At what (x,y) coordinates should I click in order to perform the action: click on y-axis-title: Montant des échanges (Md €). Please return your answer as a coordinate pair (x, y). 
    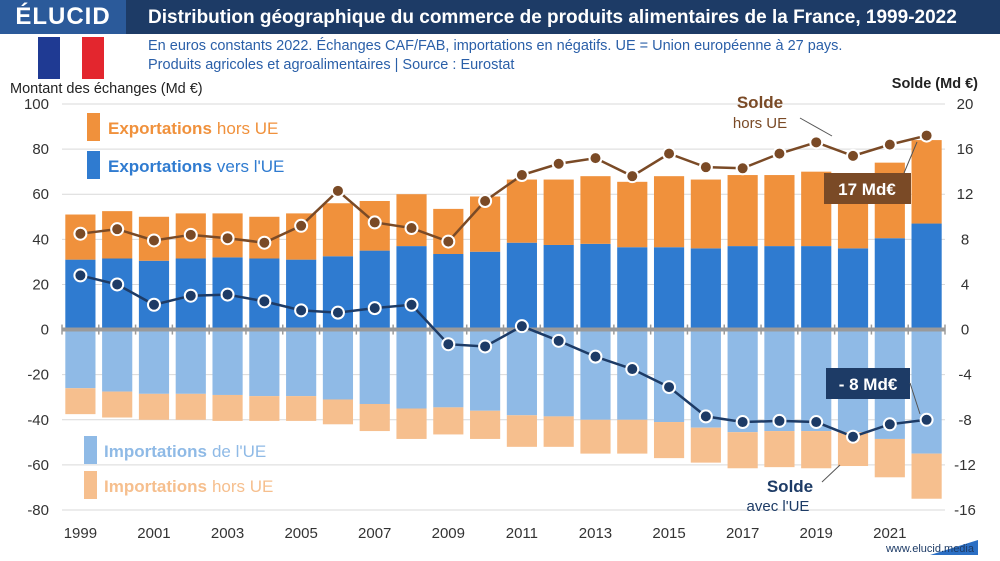
    Looking at the image, I should click on (106, 89).